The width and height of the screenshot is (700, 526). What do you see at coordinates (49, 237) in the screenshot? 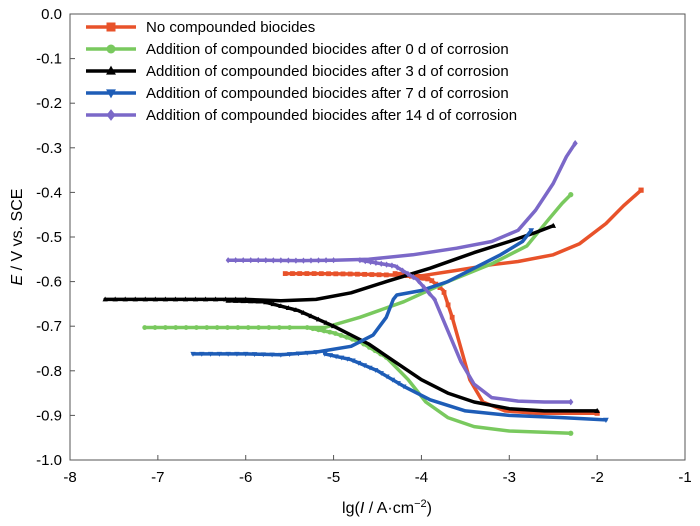
I see `y-tick-label: -0.5` at bounding box center [49, 237].